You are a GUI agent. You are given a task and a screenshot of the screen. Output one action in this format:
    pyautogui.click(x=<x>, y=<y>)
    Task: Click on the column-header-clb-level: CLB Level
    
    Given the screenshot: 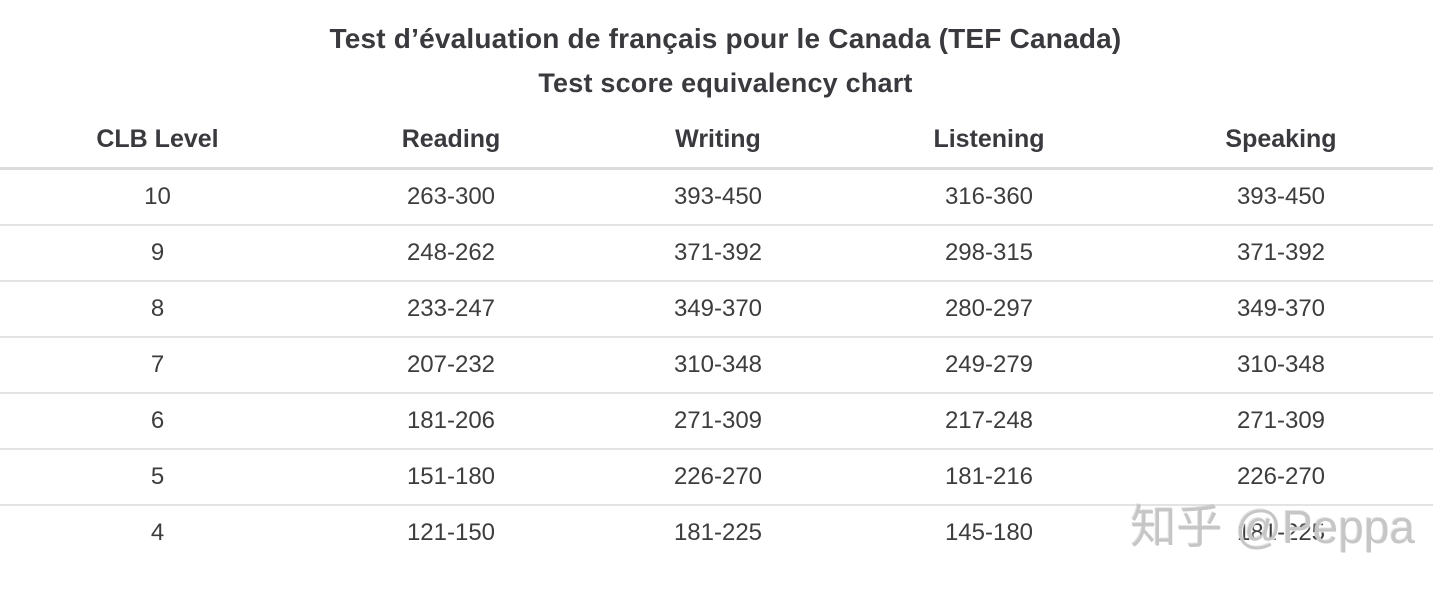 What is the action you would take?
    pyautogui.click(x=157, y=141)
    